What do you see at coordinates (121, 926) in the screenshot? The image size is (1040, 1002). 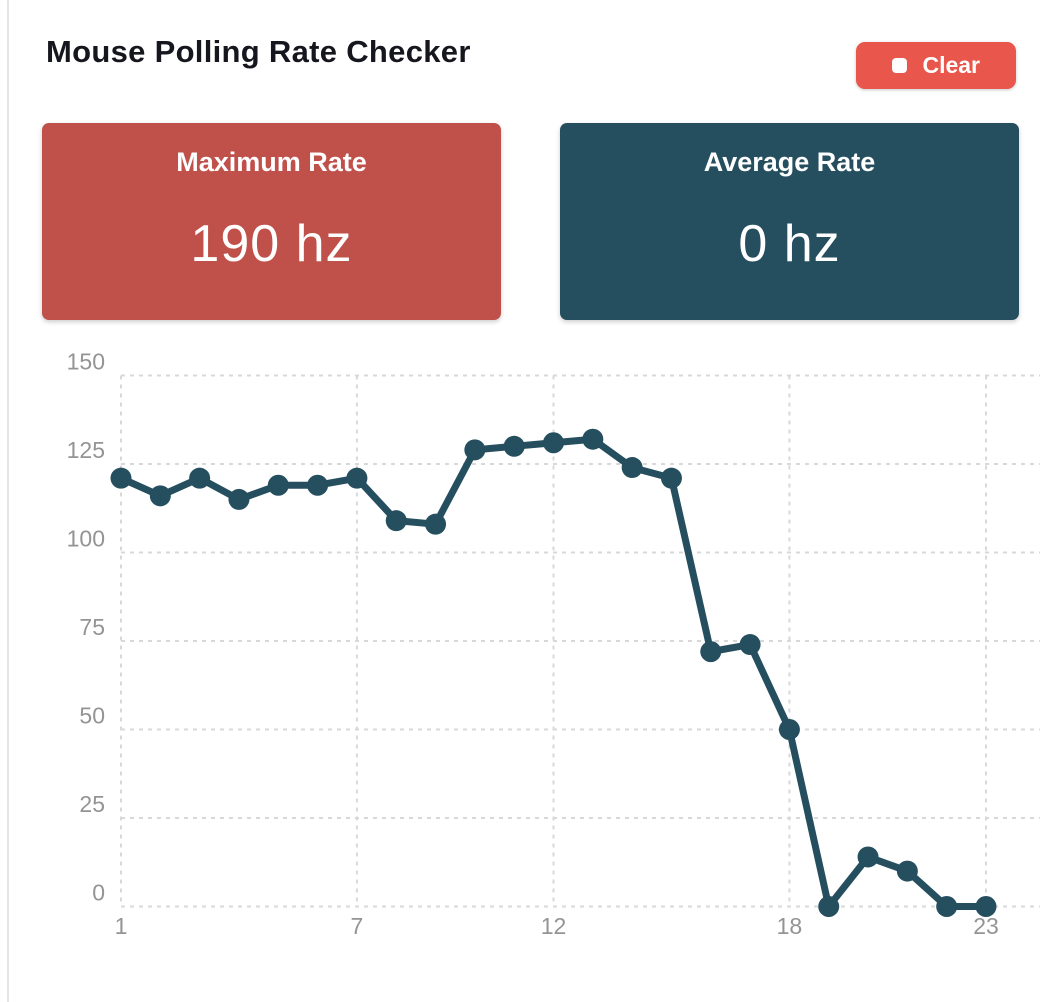 I see `x-axis-tick-label: 1` at bounding box center [121, 926].